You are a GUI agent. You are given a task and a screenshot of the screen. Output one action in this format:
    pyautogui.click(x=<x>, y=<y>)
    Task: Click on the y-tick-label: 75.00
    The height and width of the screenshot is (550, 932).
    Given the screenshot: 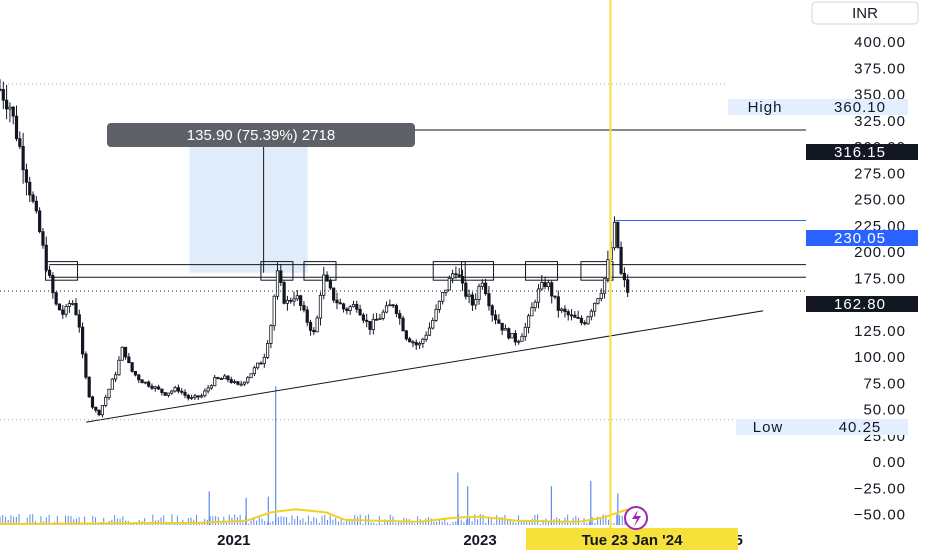 What is the action you would take?
    pyautogui.click(x=884, y=383)
    